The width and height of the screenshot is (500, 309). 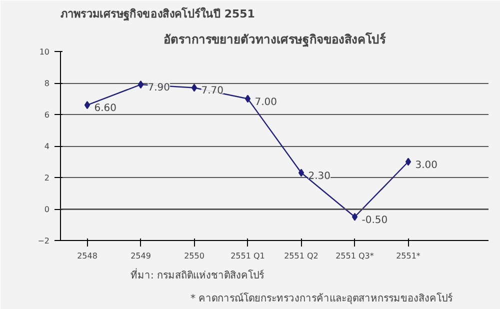 What do you see at coordinates (266, 102) in the screenshot?
I see `data-label: 7.00` at bounding box center [266, 102].